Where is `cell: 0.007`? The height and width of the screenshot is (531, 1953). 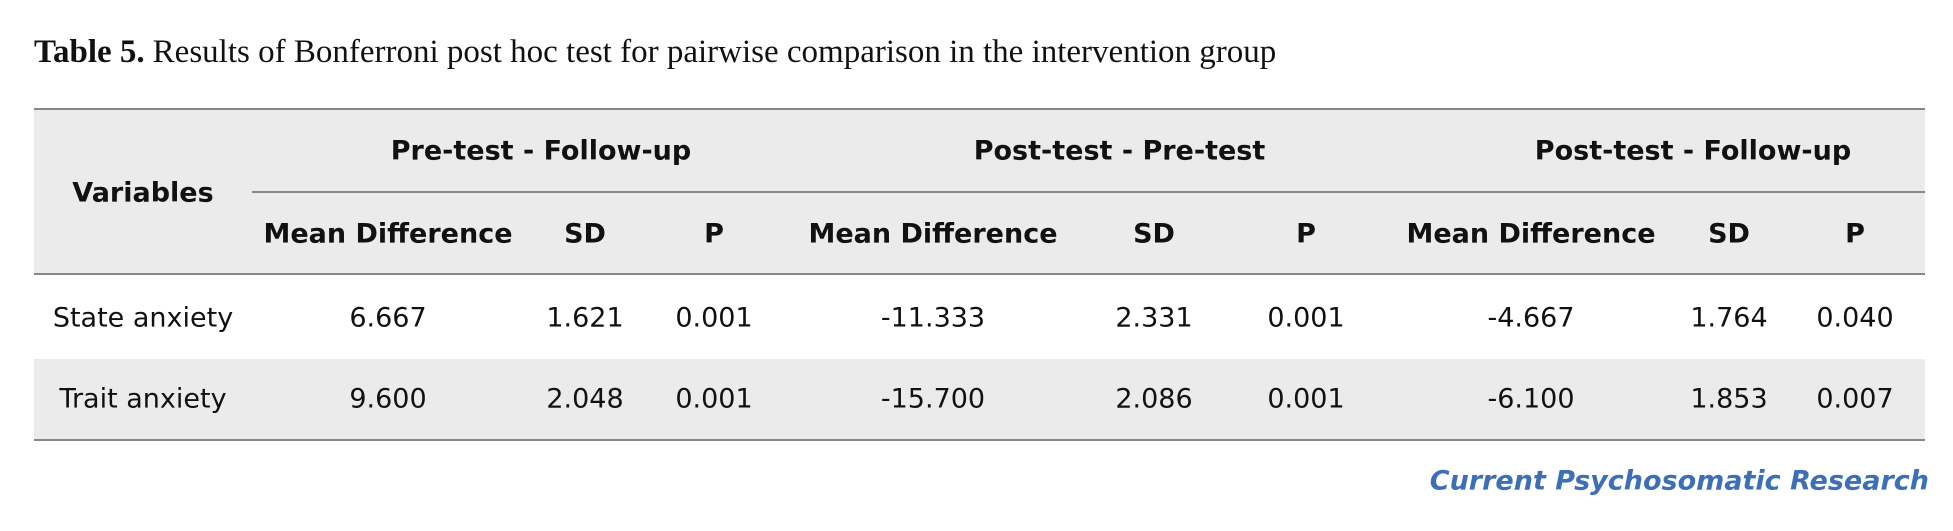 cell: 0.007 is located at coordinates (1854, 399).